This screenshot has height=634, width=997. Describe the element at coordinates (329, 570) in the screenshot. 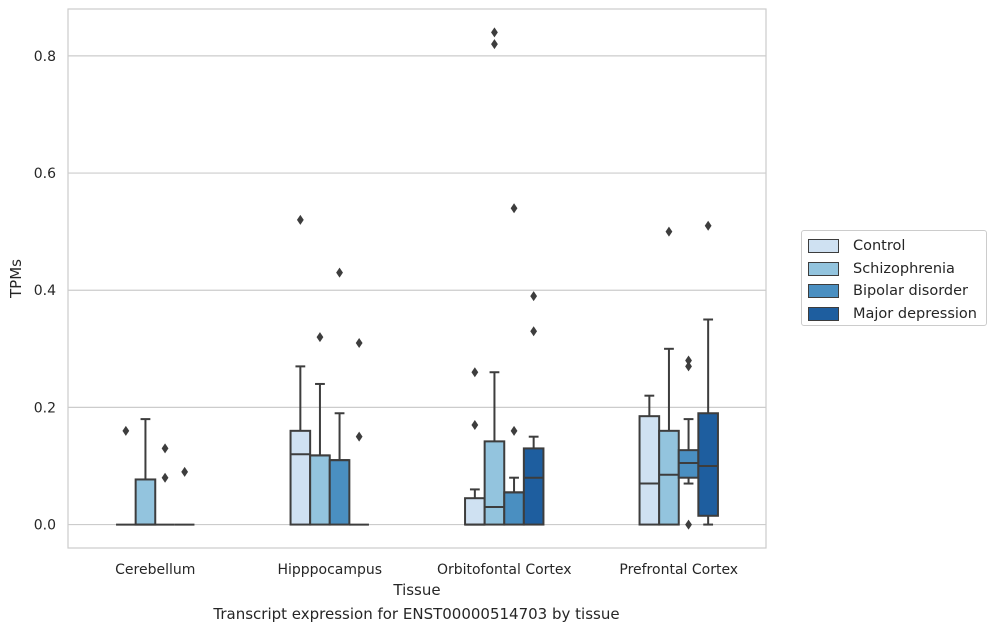

I see `x-tick-label: Hipppocampus` at that location.